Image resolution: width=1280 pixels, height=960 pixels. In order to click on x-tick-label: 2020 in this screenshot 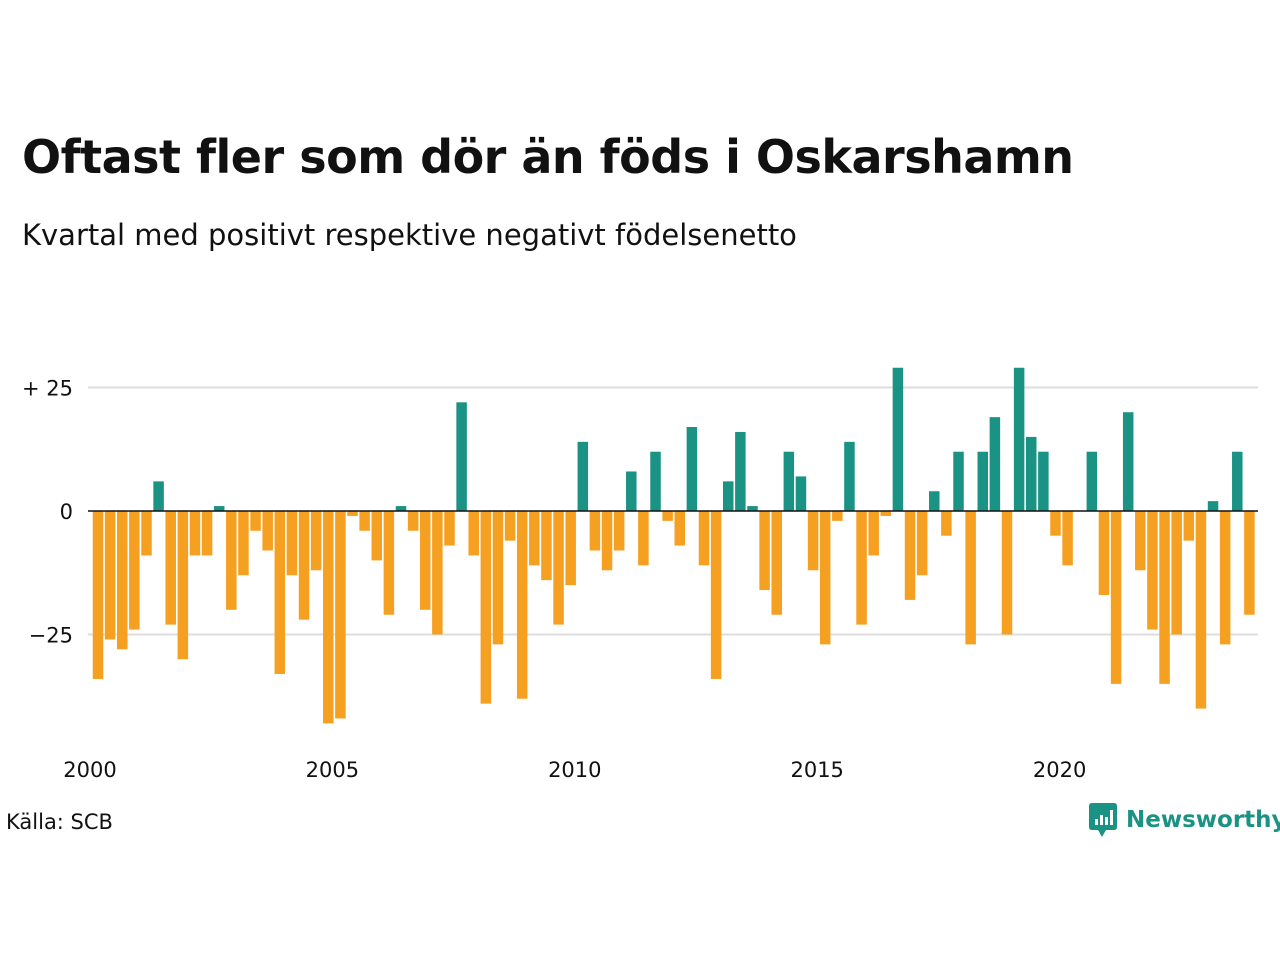, I will do `click(1059, 770)`.